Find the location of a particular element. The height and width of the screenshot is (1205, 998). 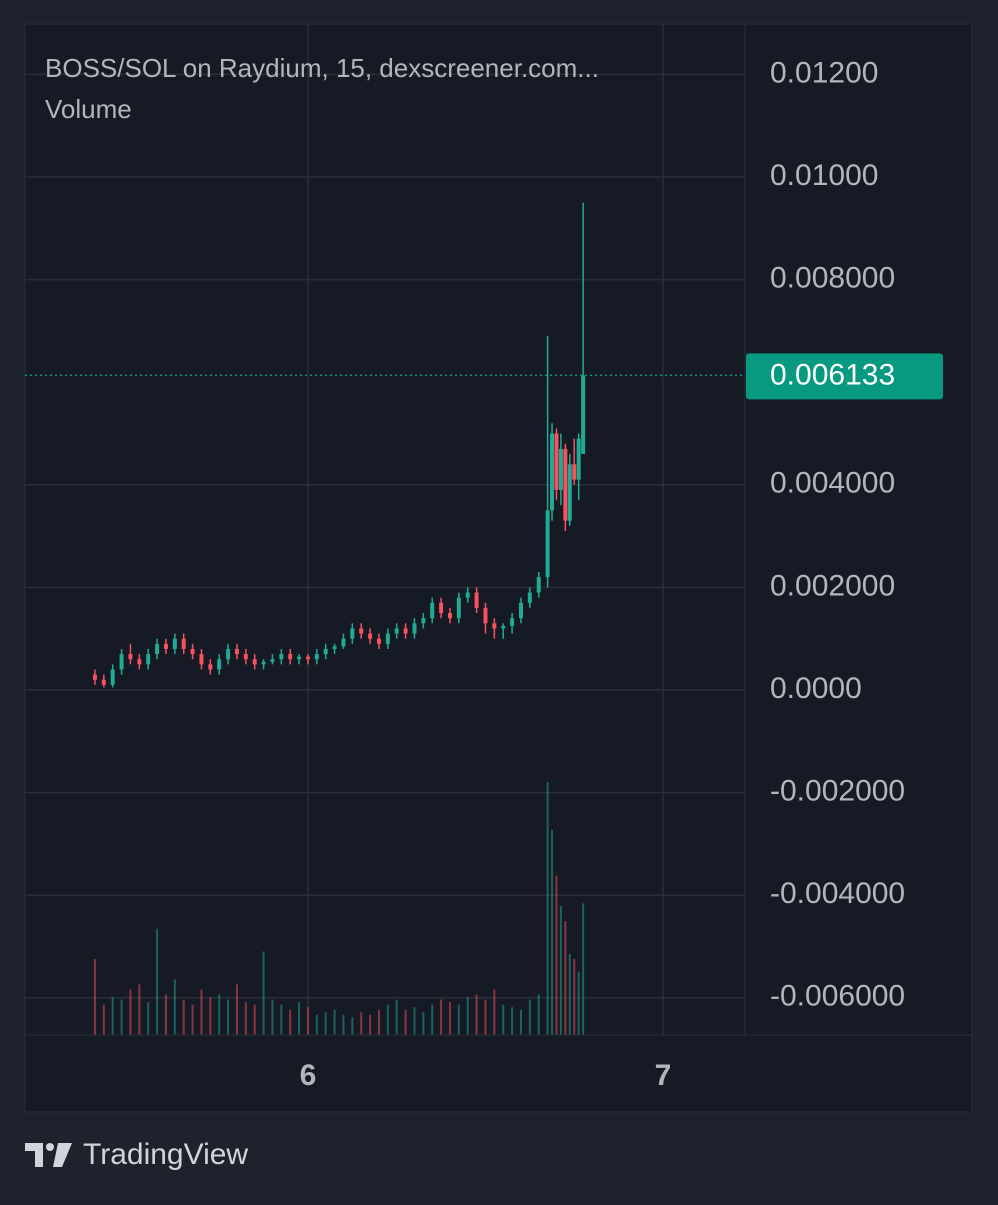

y-tick-label: 0.008000 is located at coordinates (832, 278).